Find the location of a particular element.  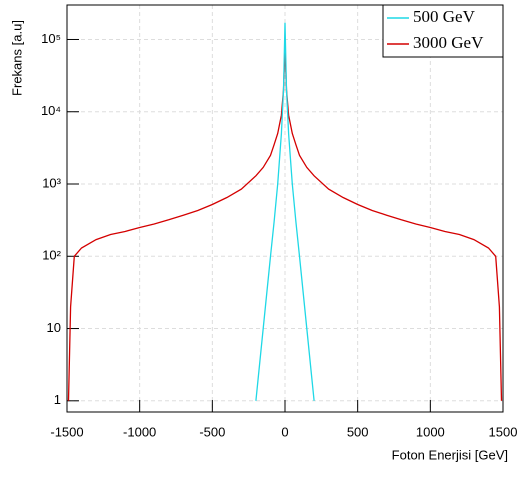

x-tick-label: 0 is located at coordinates (284, 431).